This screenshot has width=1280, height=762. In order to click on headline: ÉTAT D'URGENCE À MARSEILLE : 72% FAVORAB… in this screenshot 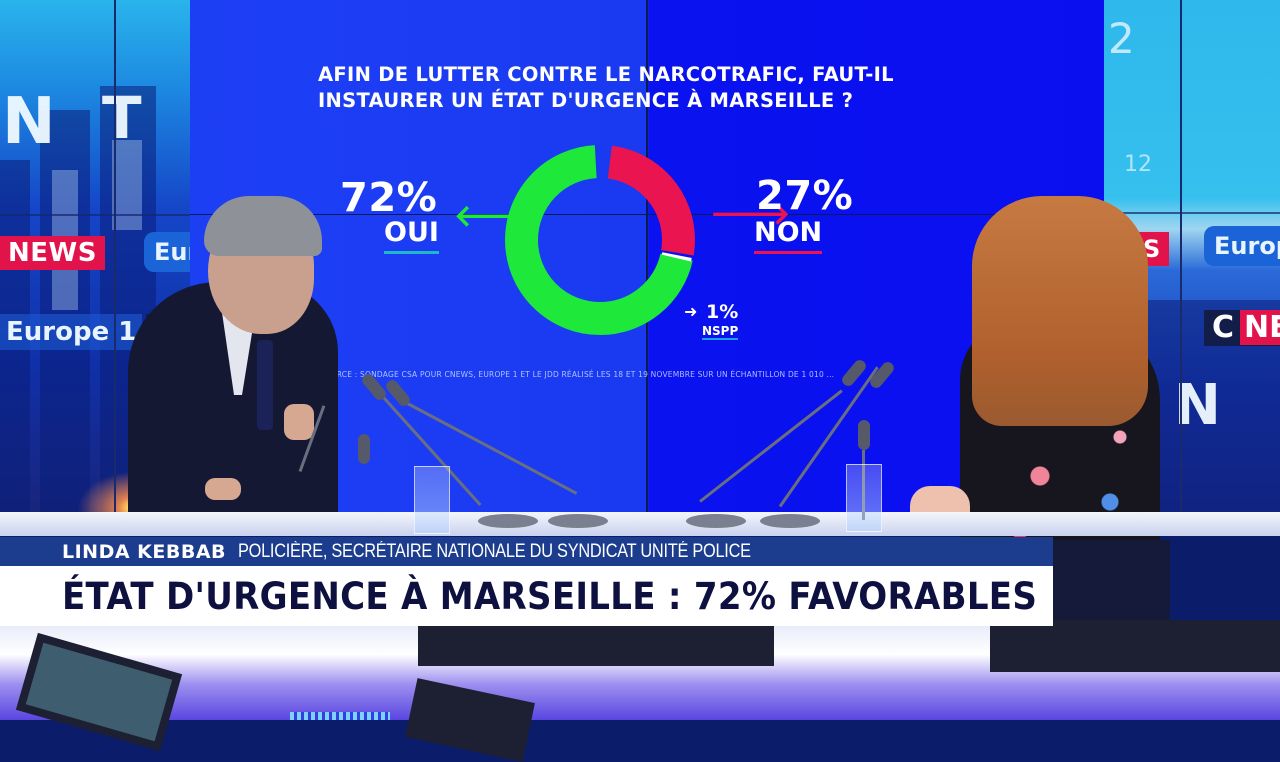, I will do `click(550, 596)`.